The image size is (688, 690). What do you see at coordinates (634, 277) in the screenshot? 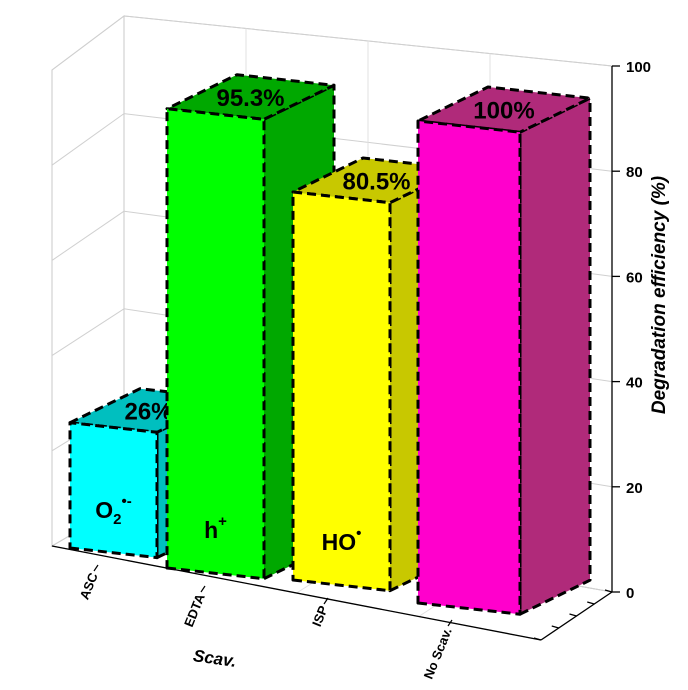
I see `y-tick-label: 60` at bounding box center [634, 277].